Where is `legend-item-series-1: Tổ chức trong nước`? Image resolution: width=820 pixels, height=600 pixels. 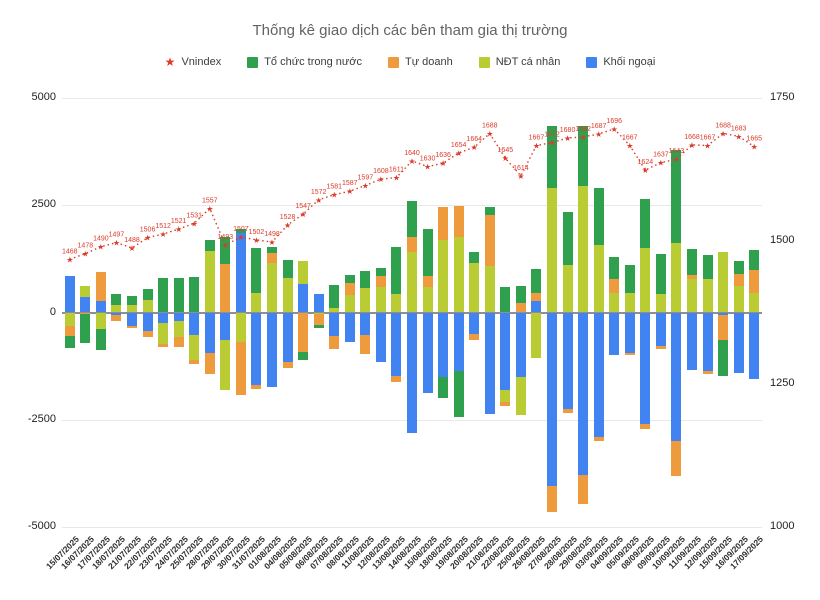
legend-item-series-1: Tổ chức trong nước is located at coordinates (304, 62).